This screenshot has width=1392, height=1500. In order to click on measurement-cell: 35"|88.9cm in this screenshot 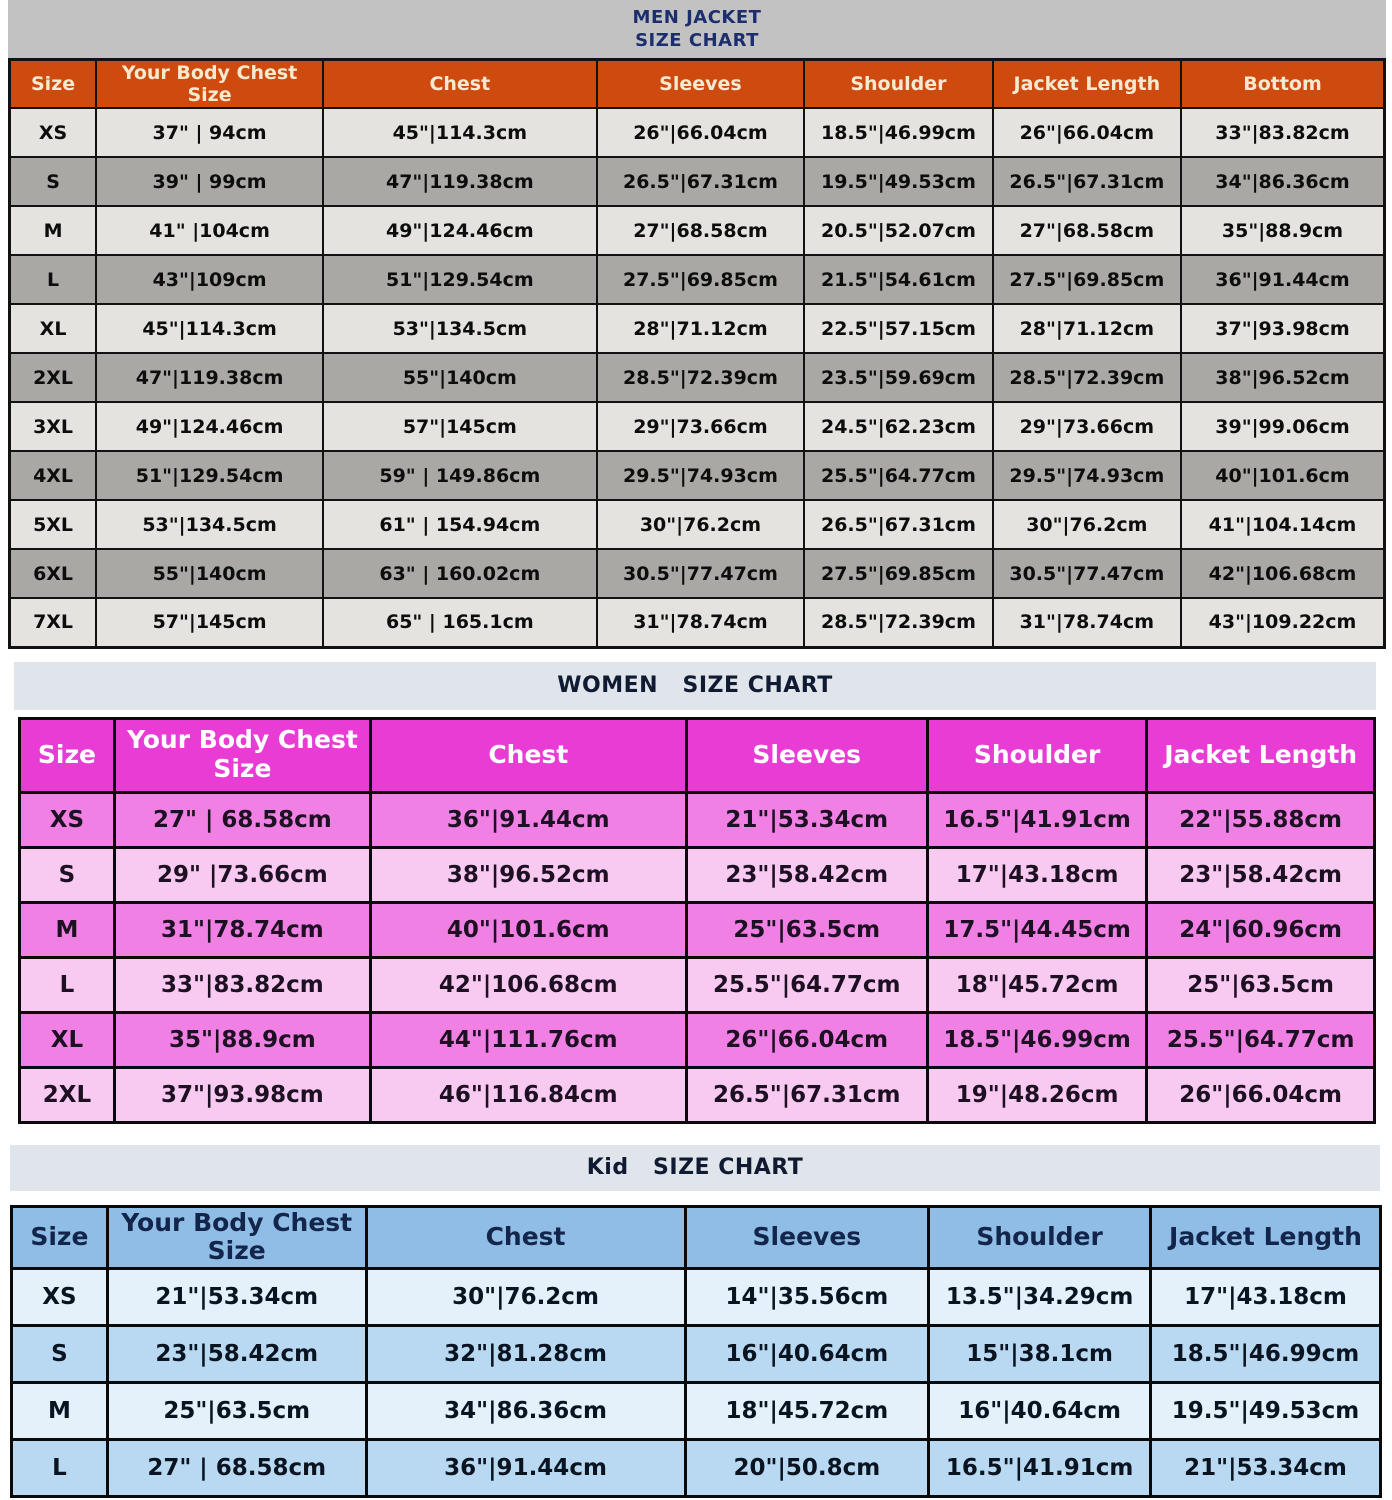, I will do `click(1283, 230)`.